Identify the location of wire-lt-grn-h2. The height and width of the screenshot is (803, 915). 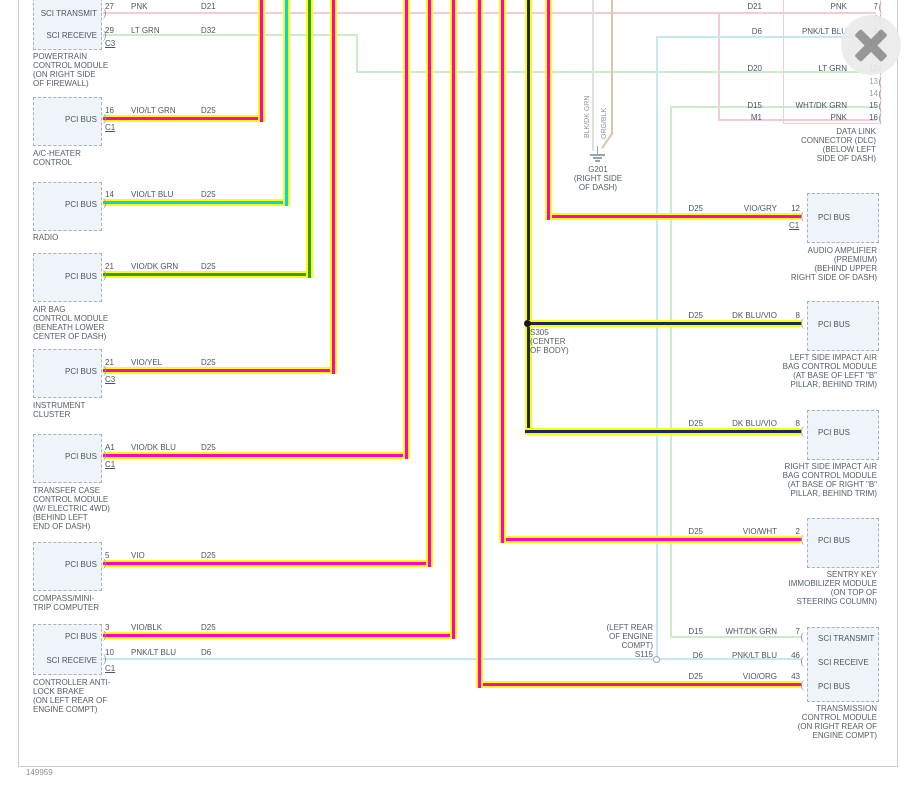
(616, 72).